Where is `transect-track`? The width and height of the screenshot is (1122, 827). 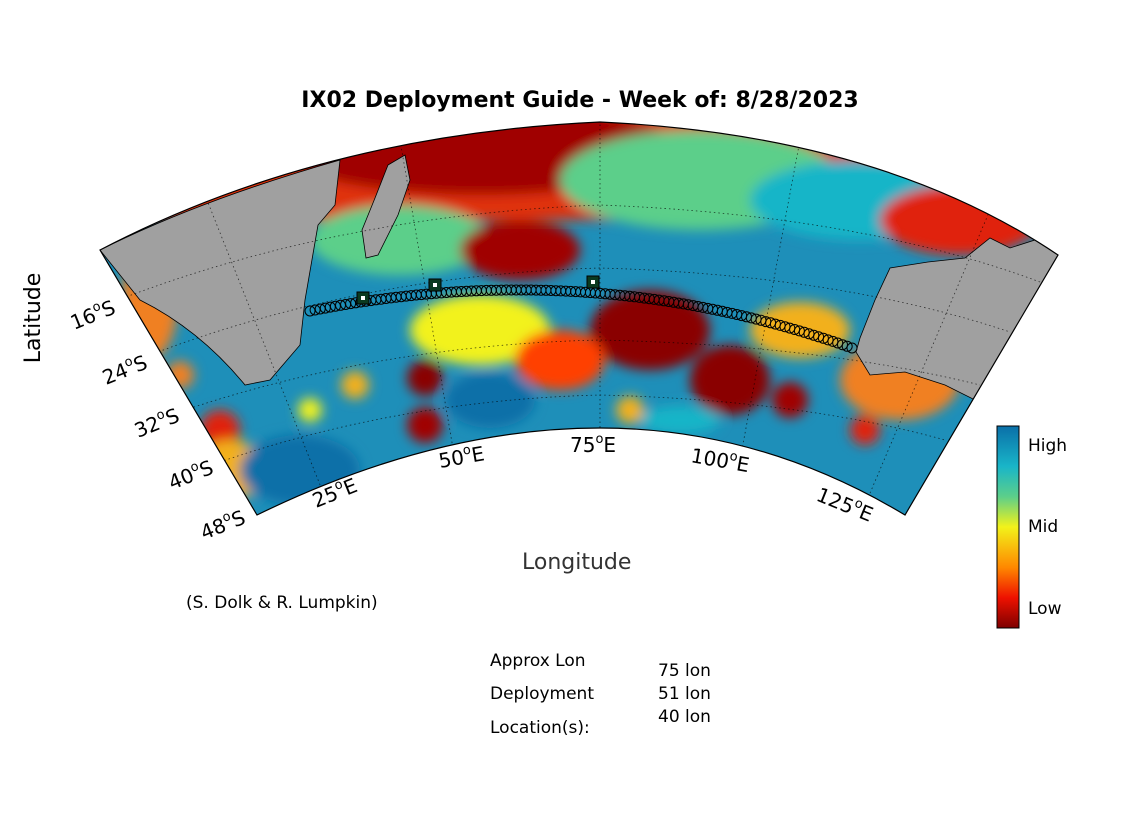
transect-track is located at coordinates (581, 319).